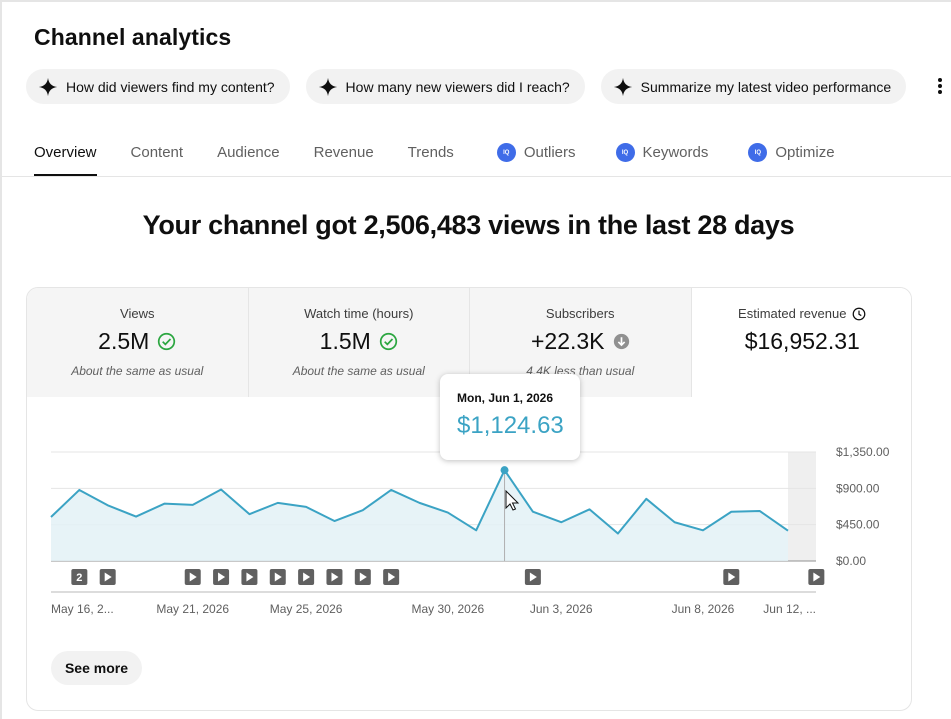 The image size is (951, 719). What do you see at coordinates (504, 470) in the screenshot?
I see `highlighted-point` at bounding box center [504, 470].